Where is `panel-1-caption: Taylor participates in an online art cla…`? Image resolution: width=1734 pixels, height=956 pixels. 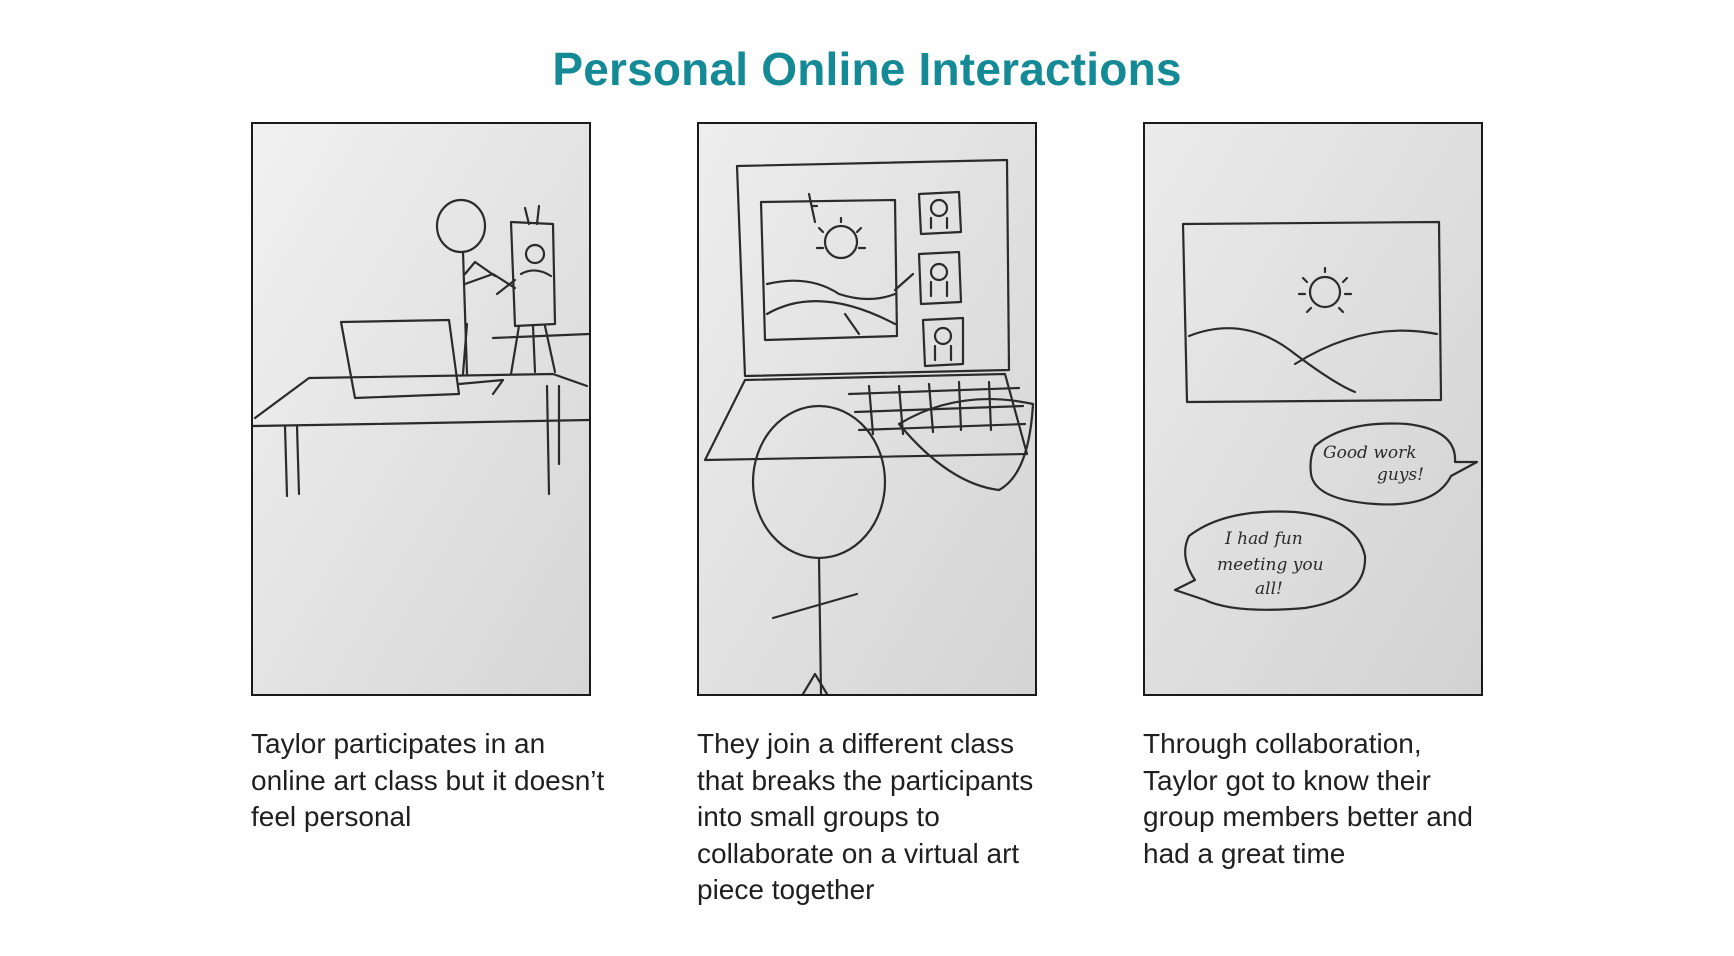
panel-1-caption: Taylor participates in an online art cla… is located at coordinates (428, 780).